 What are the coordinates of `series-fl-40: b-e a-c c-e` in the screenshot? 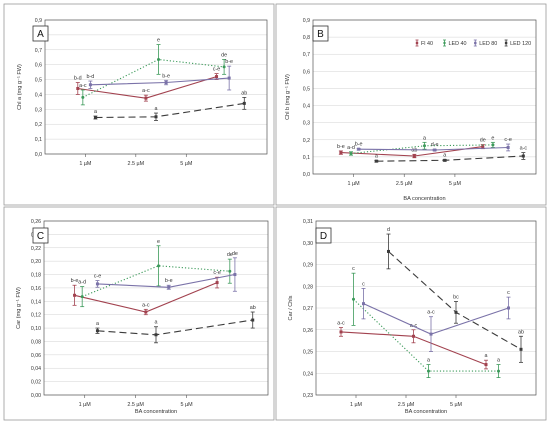 It's located at (146, 293).